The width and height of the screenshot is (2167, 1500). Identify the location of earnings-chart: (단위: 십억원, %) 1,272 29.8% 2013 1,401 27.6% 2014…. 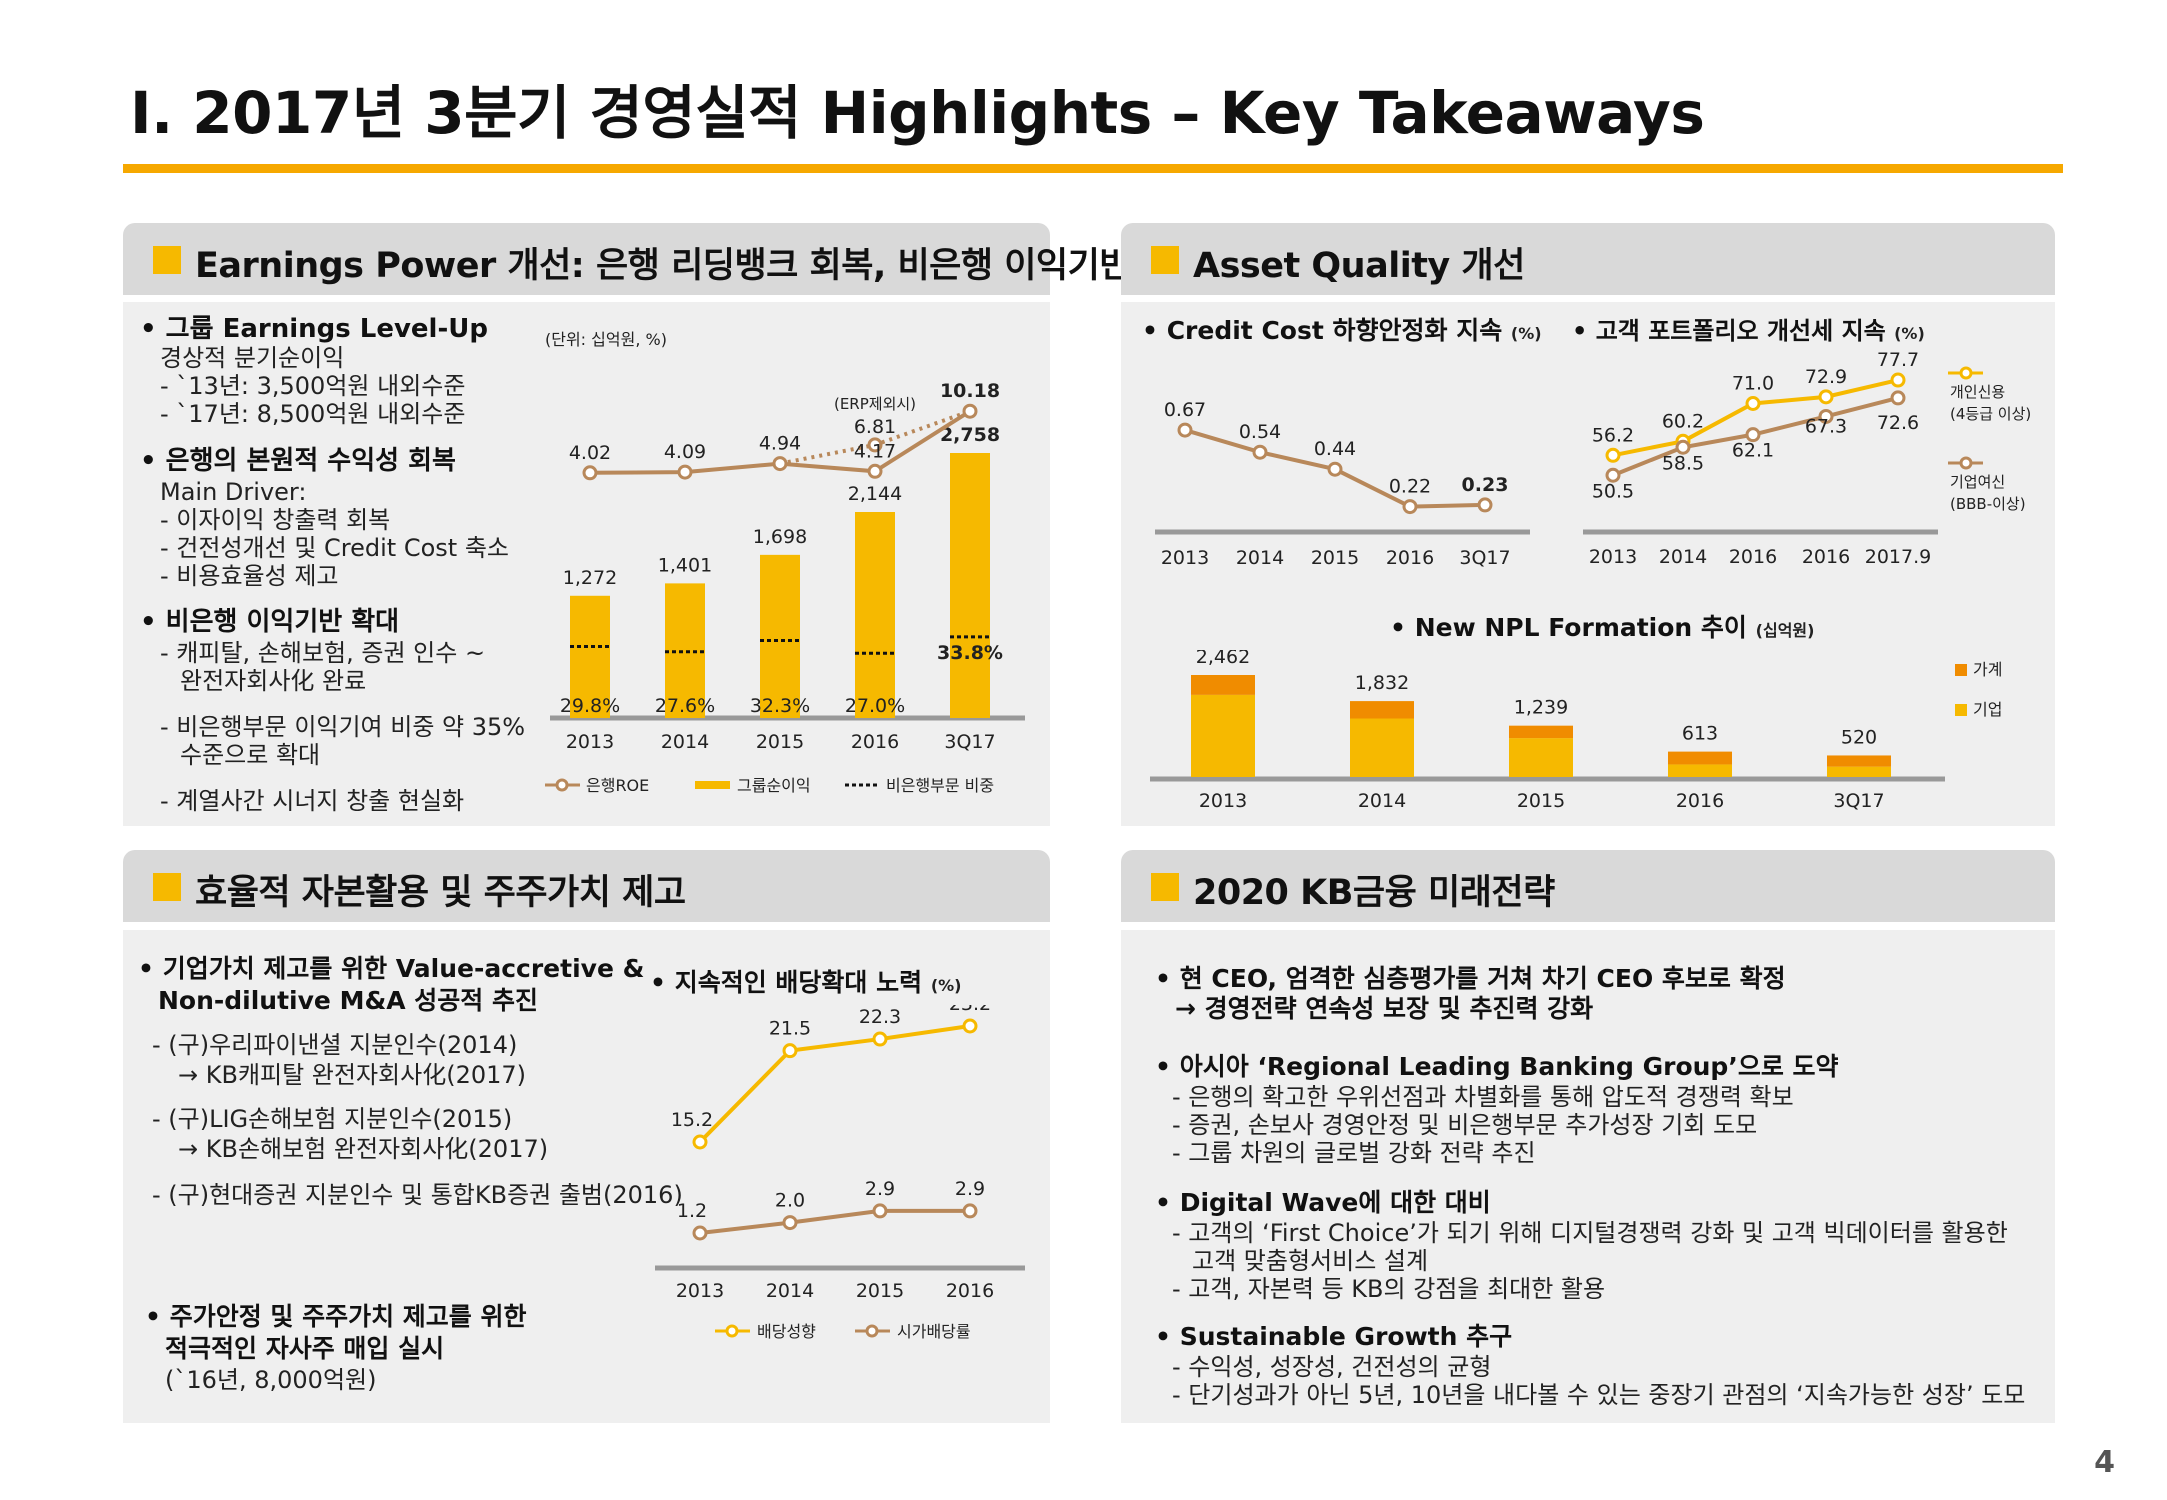
(785, 562).